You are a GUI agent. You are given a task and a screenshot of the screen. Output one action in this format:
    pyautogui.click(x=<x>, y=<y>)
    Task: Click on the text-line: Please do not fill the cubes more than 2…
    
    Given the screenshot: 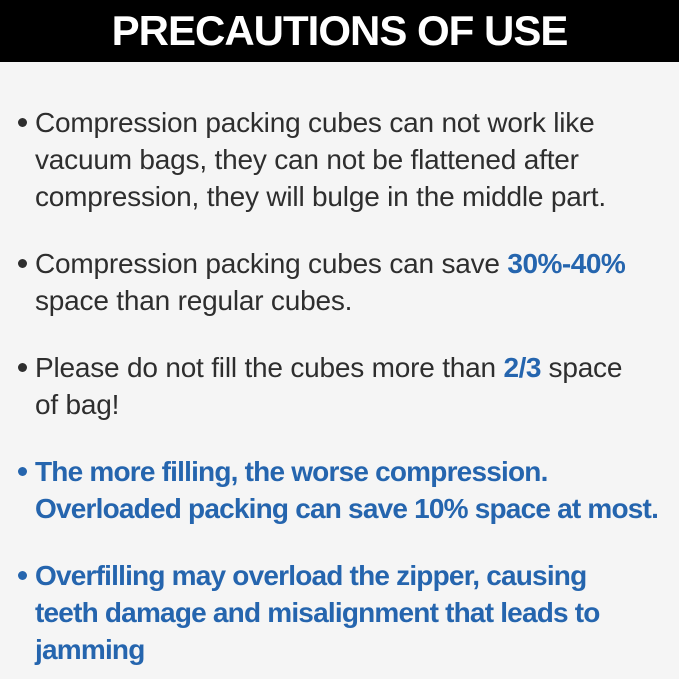 What is the action you would take?
    pyautogui.click(x=347, y=367)
    